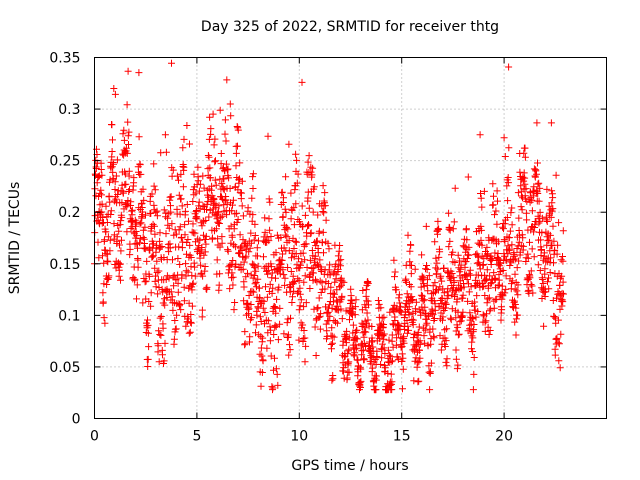  Describe the element at coordinates (64, 162) in the screenshot. I see `y-tick-label: 0.25` at that location.